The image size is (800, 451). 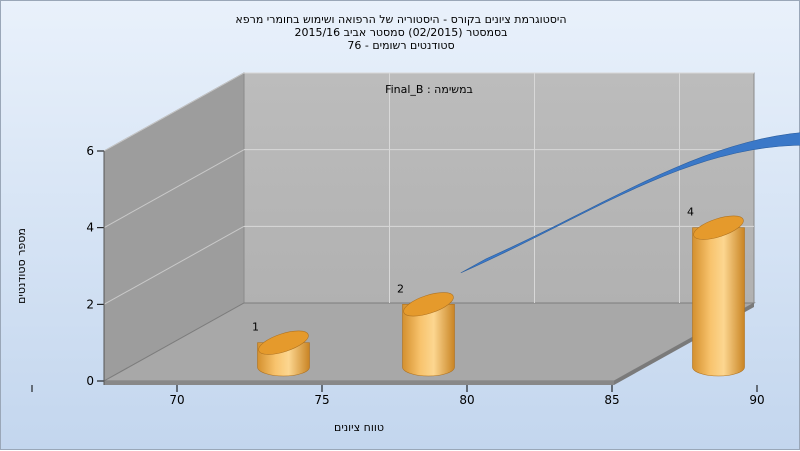 What do you see at coordinates (611, 400) in the screenshot?
I see `x-tick-label: 85` at bounding box center [611, 400].